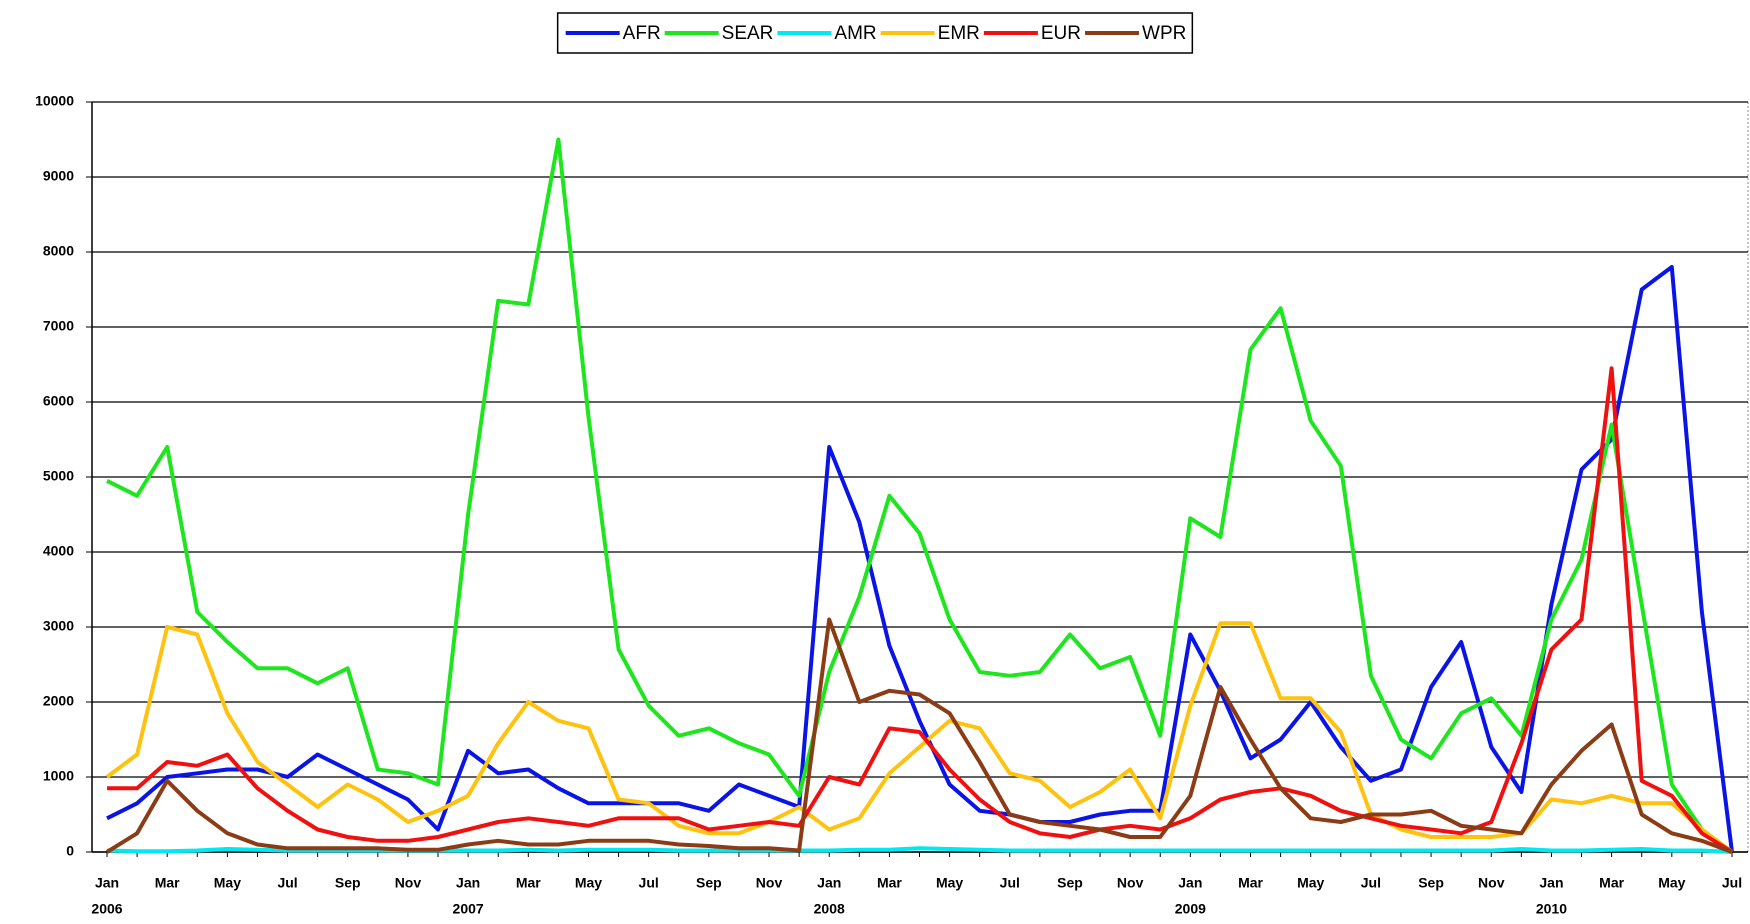 The width and height of the screenshot is (1750, 924). What do you see at coordinates (58, 251) in the screenshot?
I see `y-tick-label: 8000` at bounding box center [58, 251].